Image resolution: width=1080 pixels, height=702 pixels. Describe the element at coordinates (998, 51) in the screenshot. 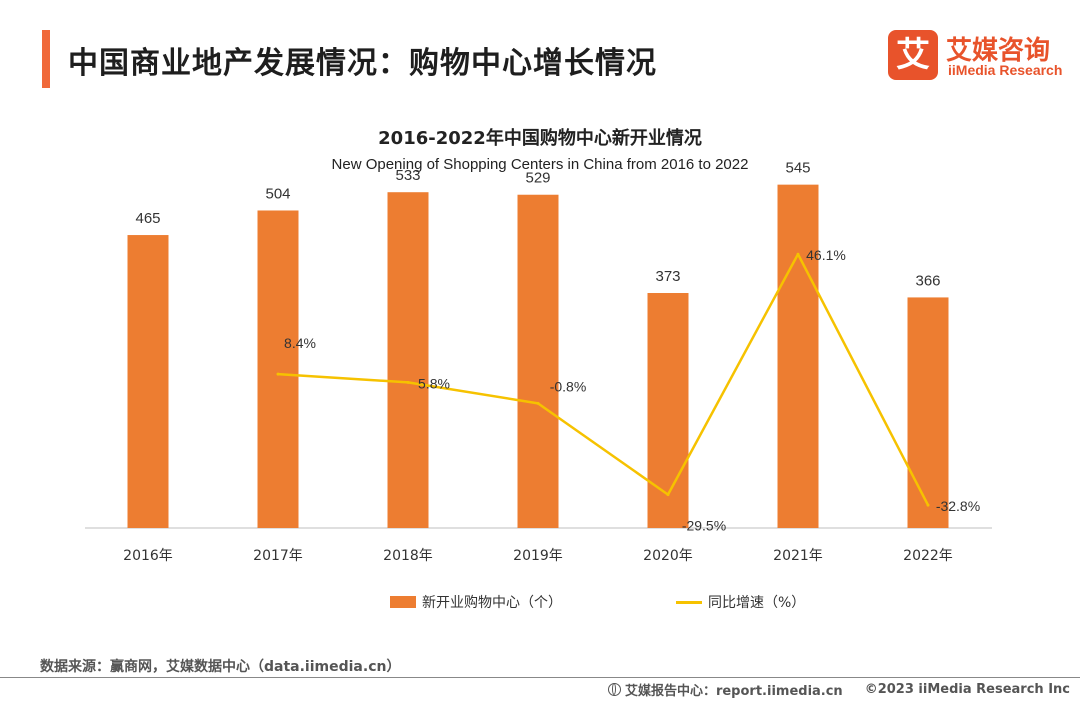

I see `logo-name-cn: 艾媒咨询` at that location.